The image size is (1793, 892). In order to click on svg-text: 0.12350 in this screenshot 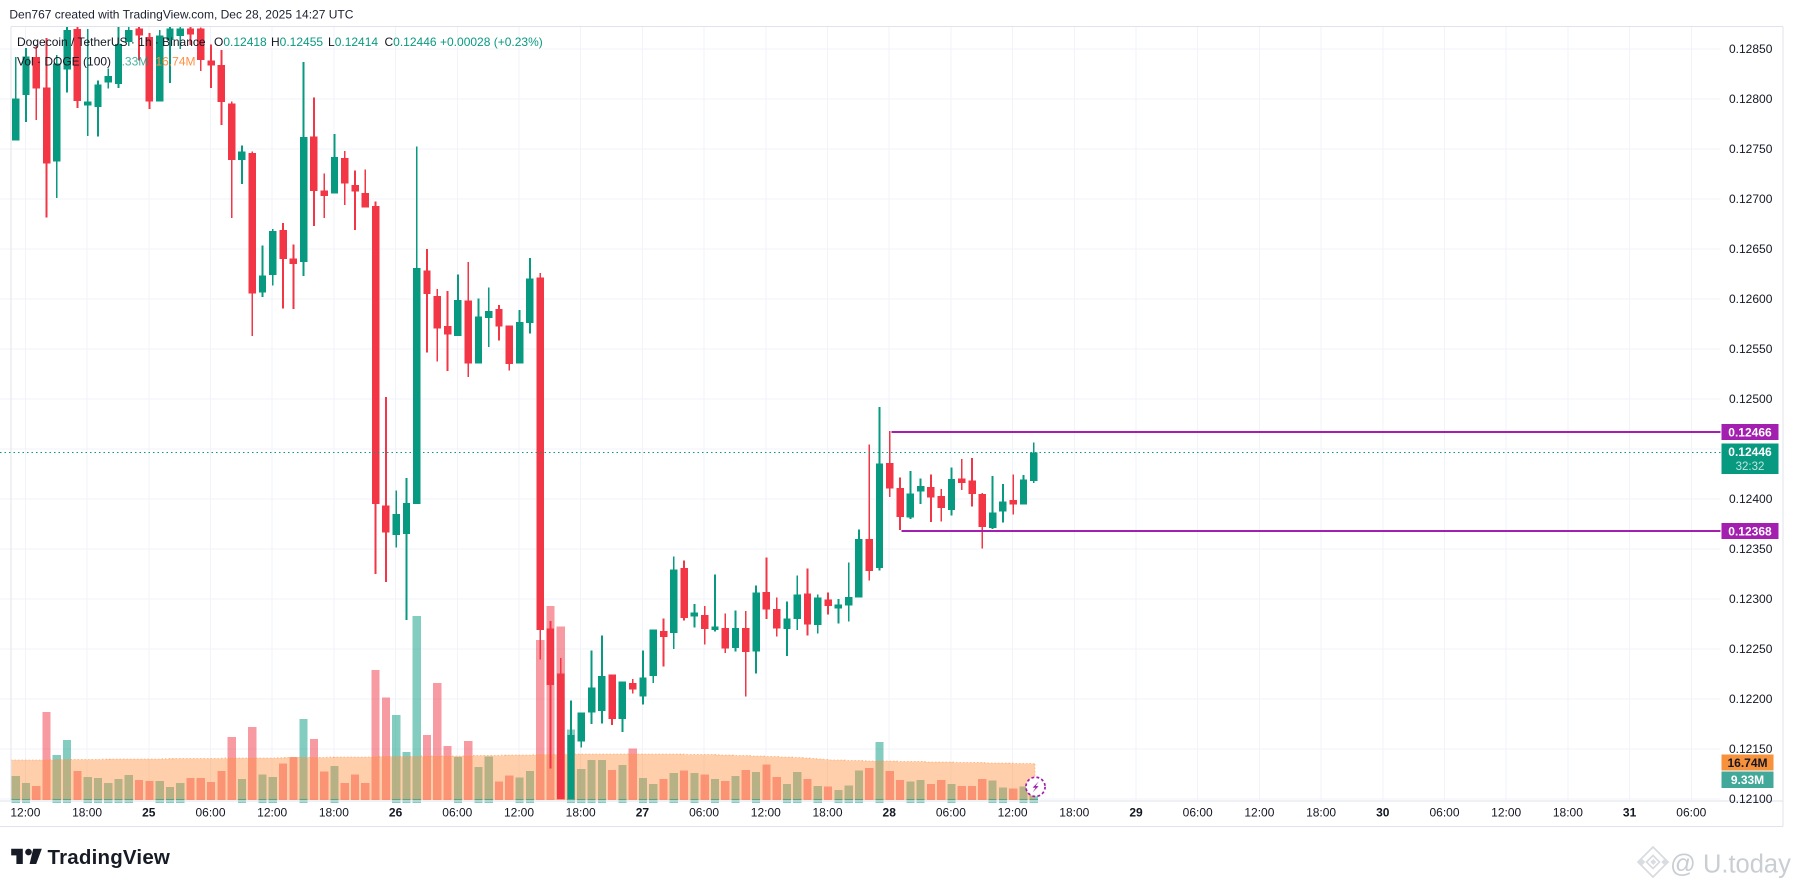, I will do `click(1751, 549)`.